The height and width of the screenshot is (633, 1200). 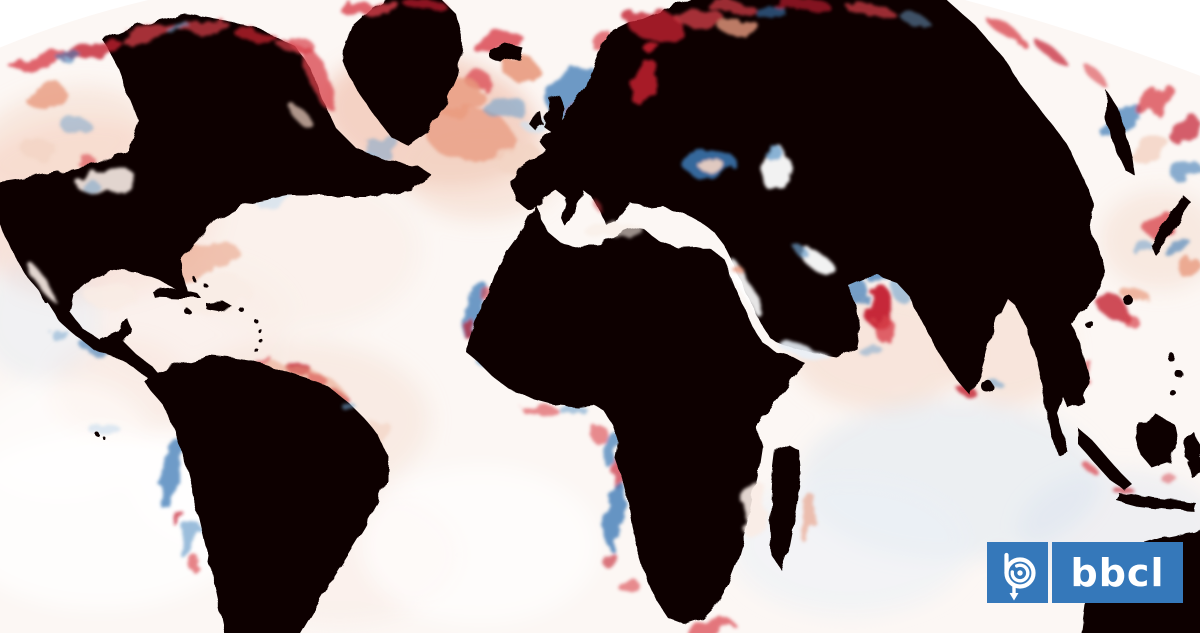 What do you see at coordinates (1157, 442) in the screenshot?
I see `landmass-borneo` at bounding box center [1157, 442].